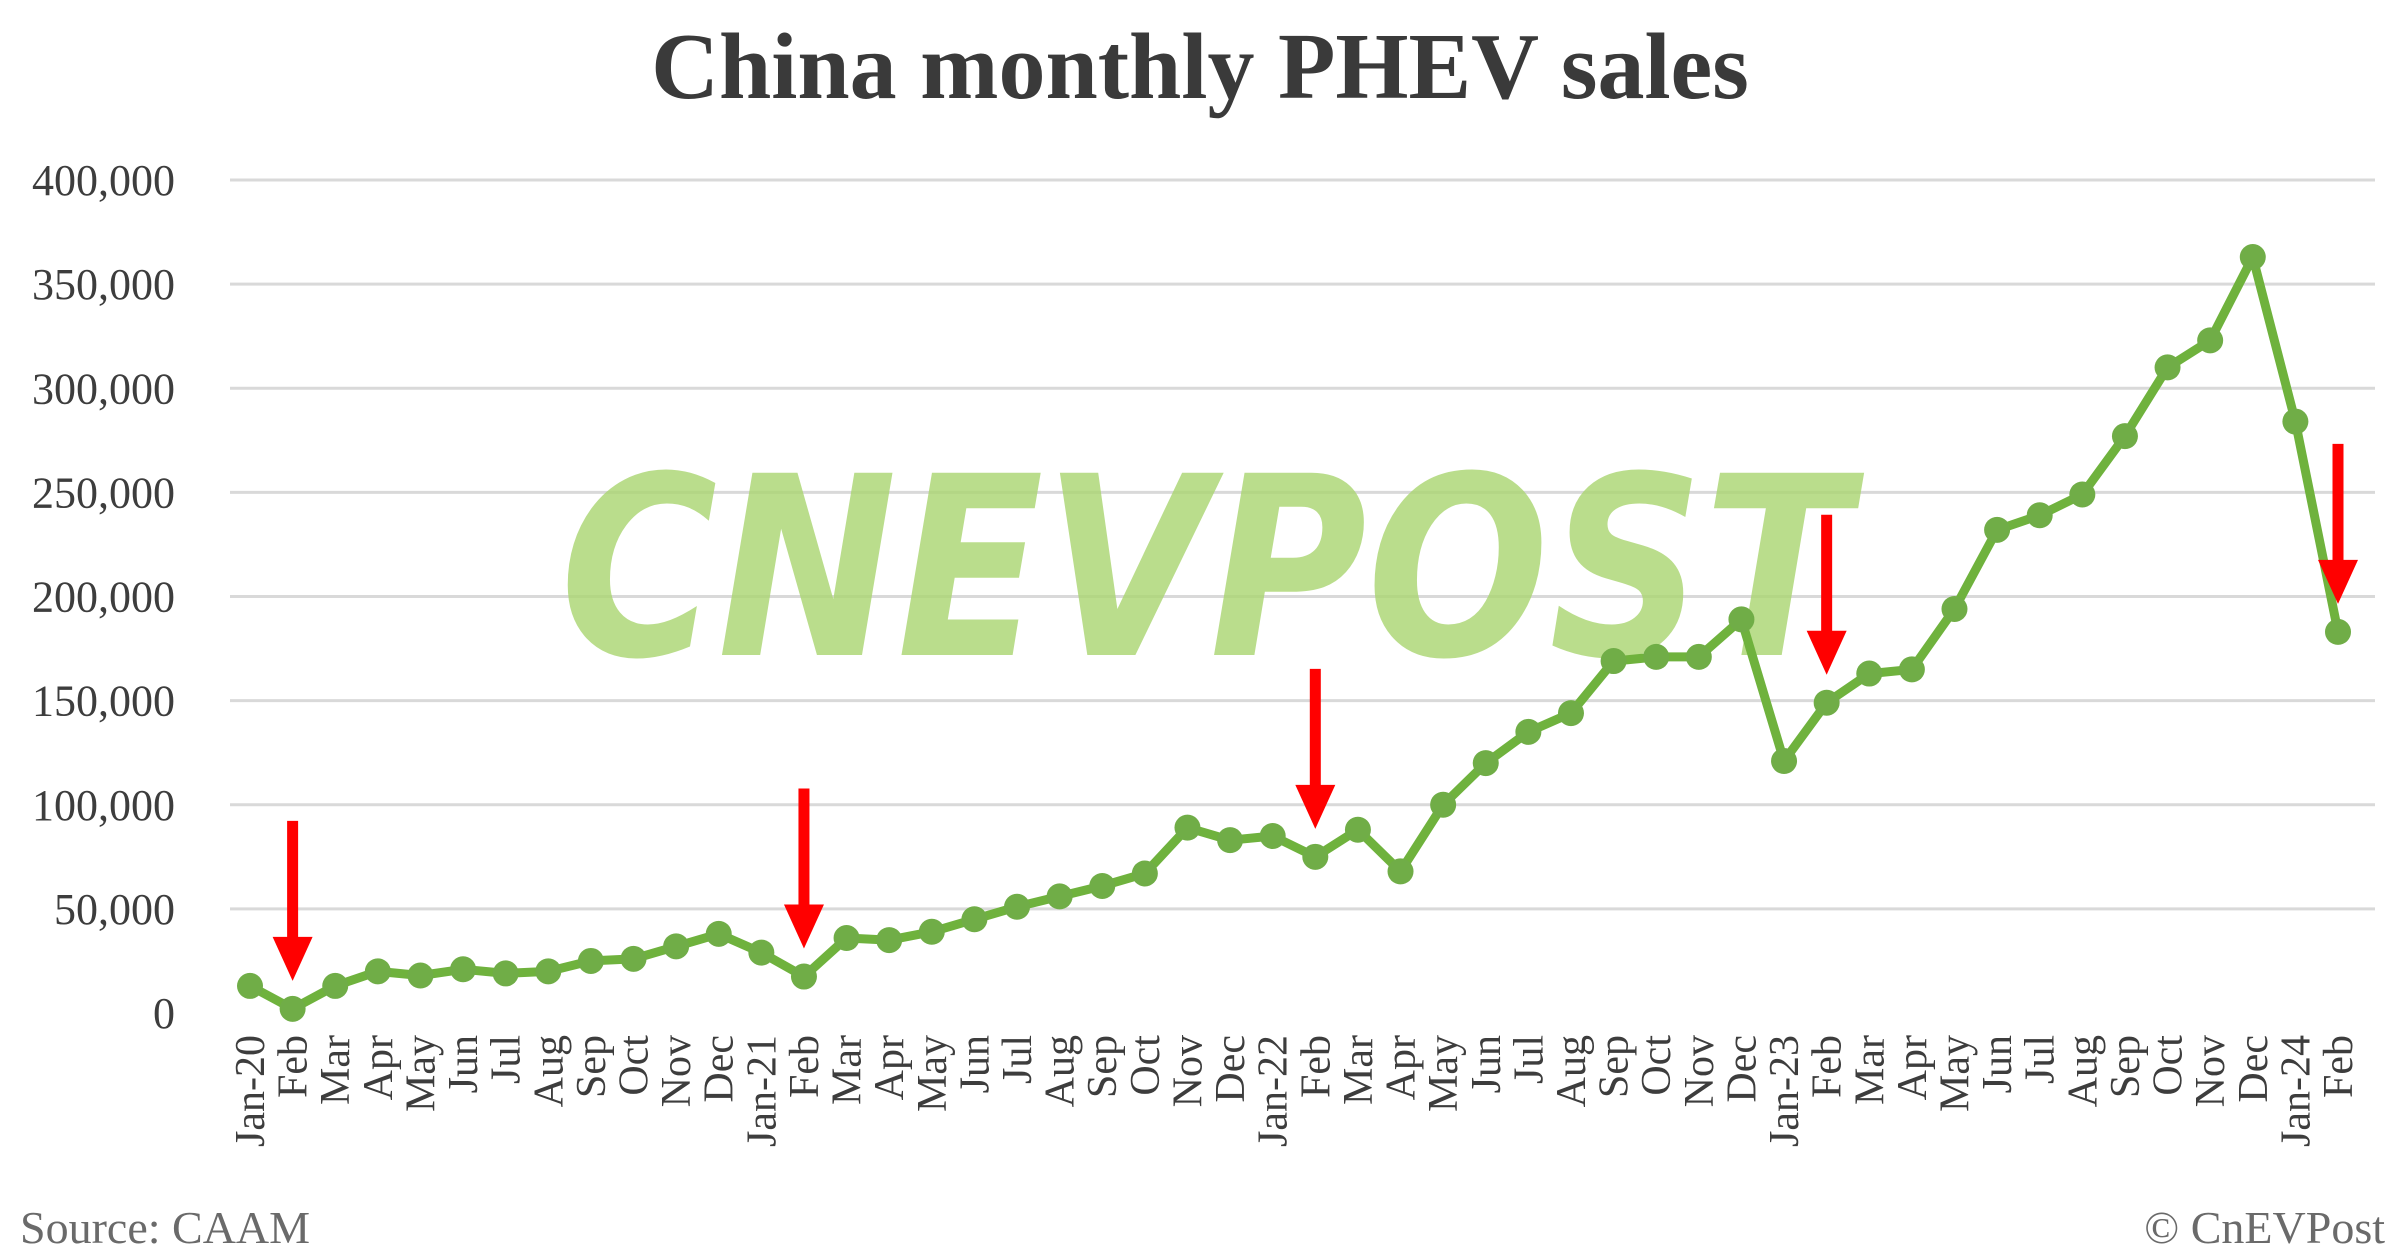 The height and width of the screenshot is (1254, 2397). I want to click on y-tick-label: 200,000, so click(103, 597).